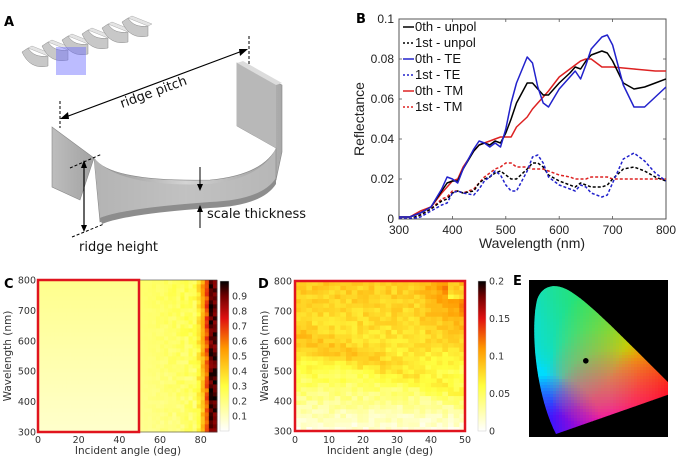 The height and width of the screenshot is (459, 700). Describe the element at coordinates (492, 432) in the screenshot. I see `colorbar-tick-label: 0` at that location.